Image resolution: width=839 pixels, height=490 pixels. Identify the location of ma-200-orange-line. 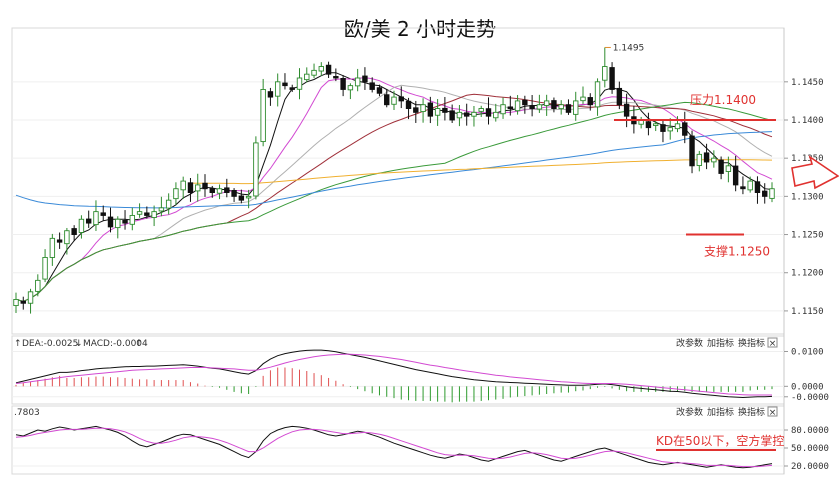
(481, 172).